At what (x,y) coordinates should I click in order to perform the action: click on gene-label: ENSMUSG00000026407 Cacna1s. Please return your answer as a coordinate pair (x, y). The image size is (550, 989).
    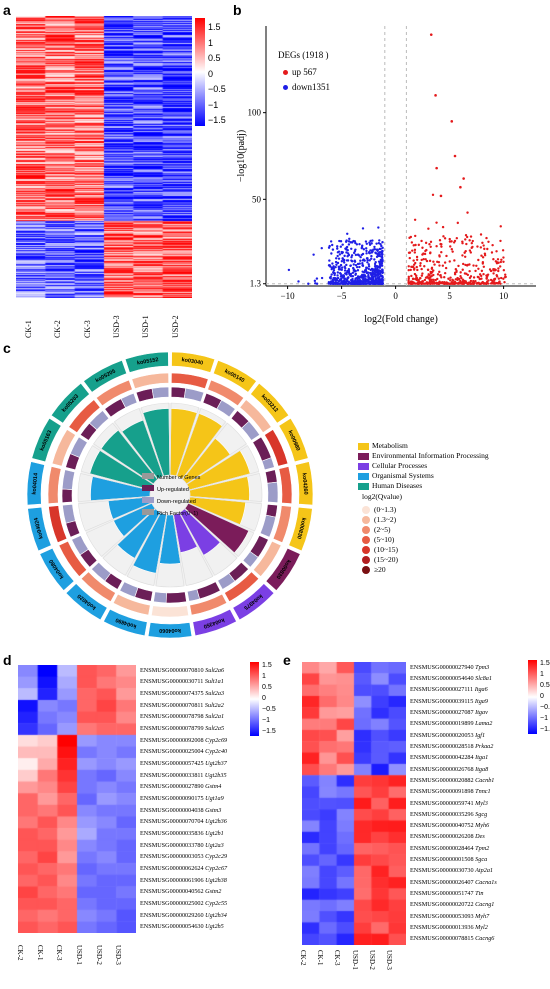
    Looking at the image, I should click on (453, 882).